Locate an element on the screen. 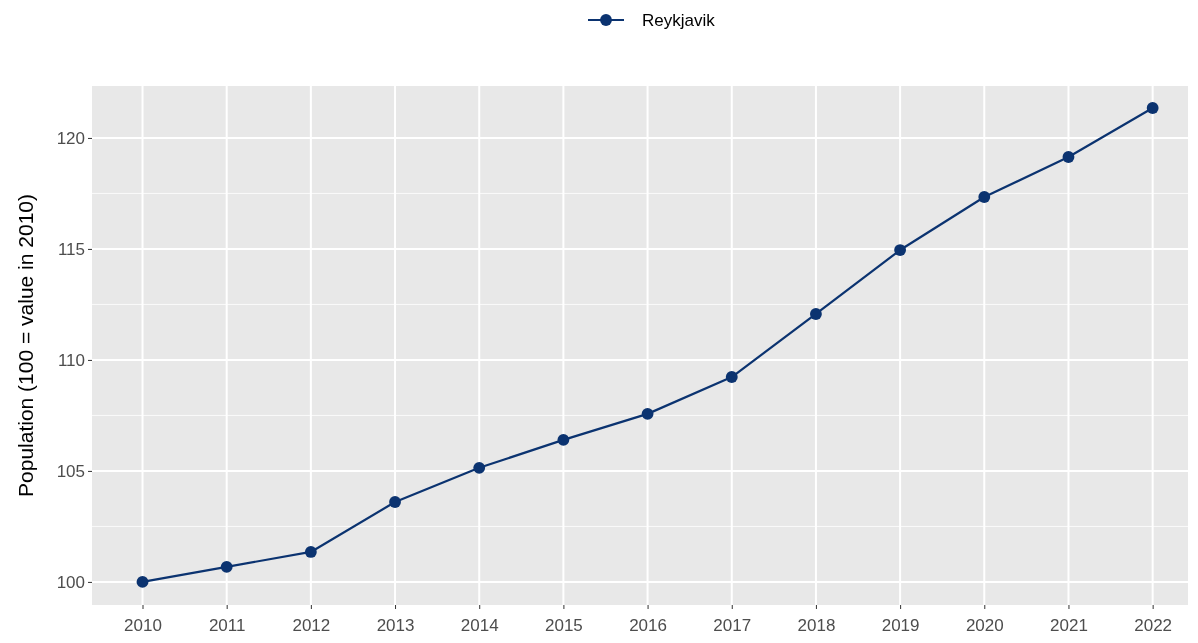  legend-label: Reykjavik is located at coordinates (679, 20).